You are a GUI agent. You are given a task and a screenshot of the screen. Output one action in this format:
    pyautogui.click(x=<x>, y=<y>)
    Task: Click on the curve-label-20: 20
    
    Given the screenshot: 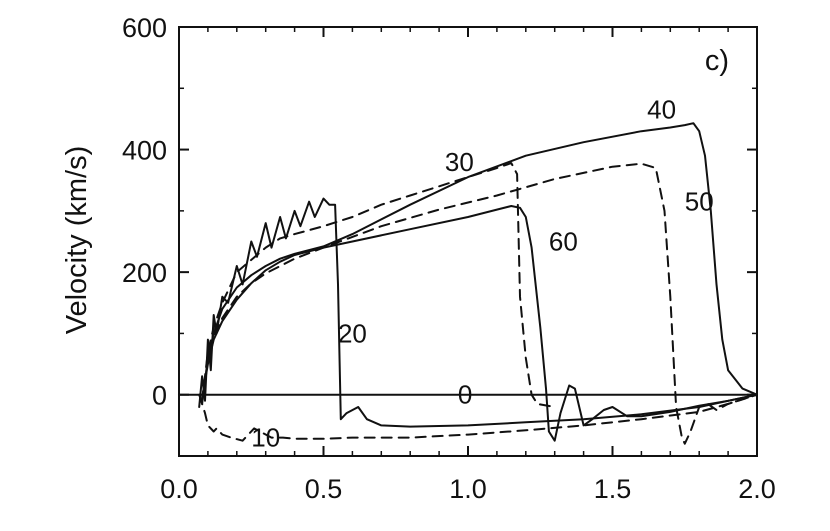 What is the action you would take?
    pyautogui.click(x=352, y=333)
    